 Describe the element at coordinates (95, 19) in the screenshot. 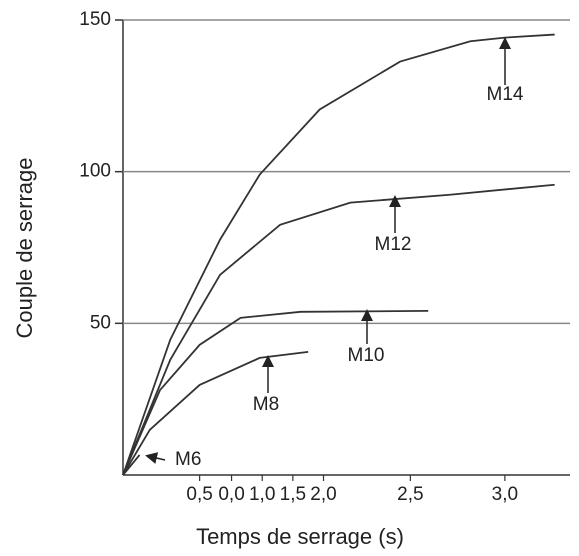

I see `y-tick-label: 150` at that location.